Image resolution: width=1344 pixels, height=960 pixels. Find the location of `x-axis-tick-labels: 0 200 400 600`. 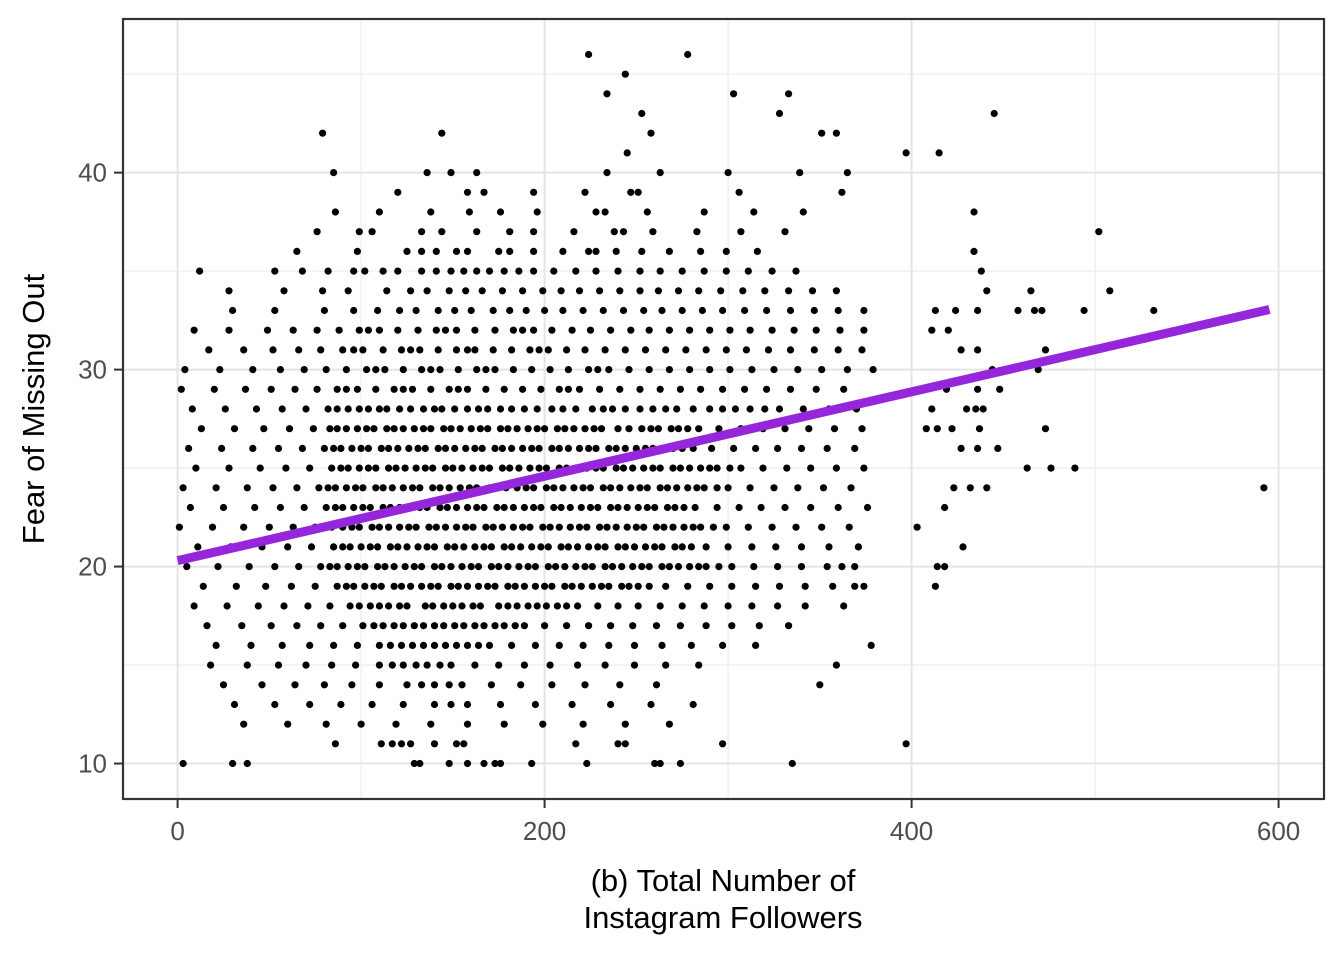

x-axis-tick-labels: 0 200 400 600 is located at coordinates (735, 831).